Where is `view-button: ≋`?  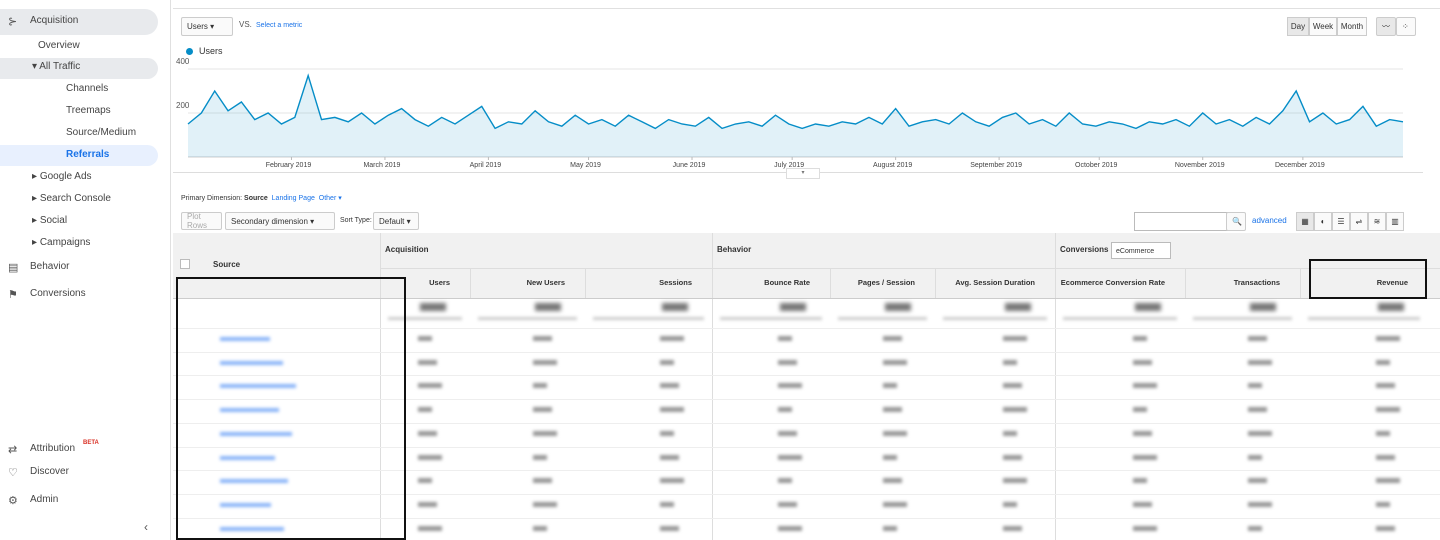
view-button: ≋ is located at coordinates (1377, 221).